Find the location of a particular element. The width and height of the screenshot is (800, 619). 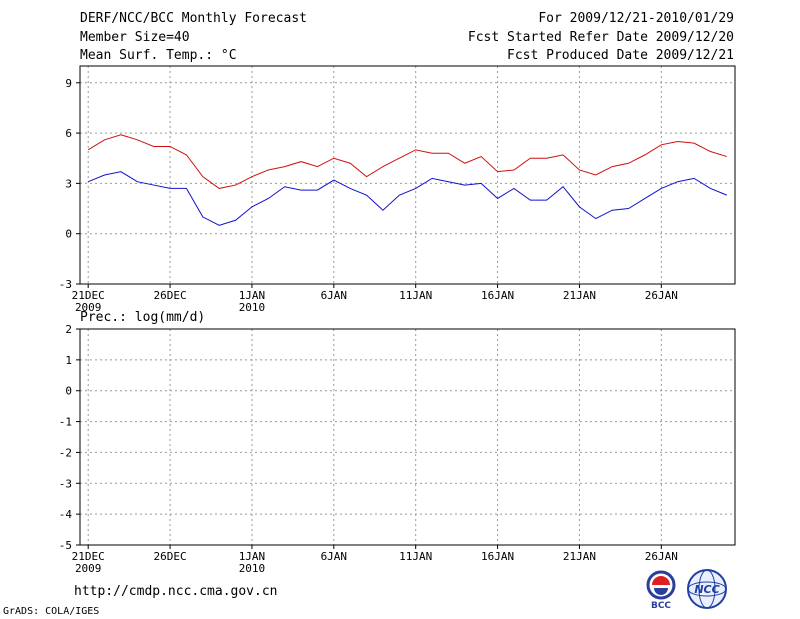

y-tick-label: -5 is located at coordinates (65, 545).